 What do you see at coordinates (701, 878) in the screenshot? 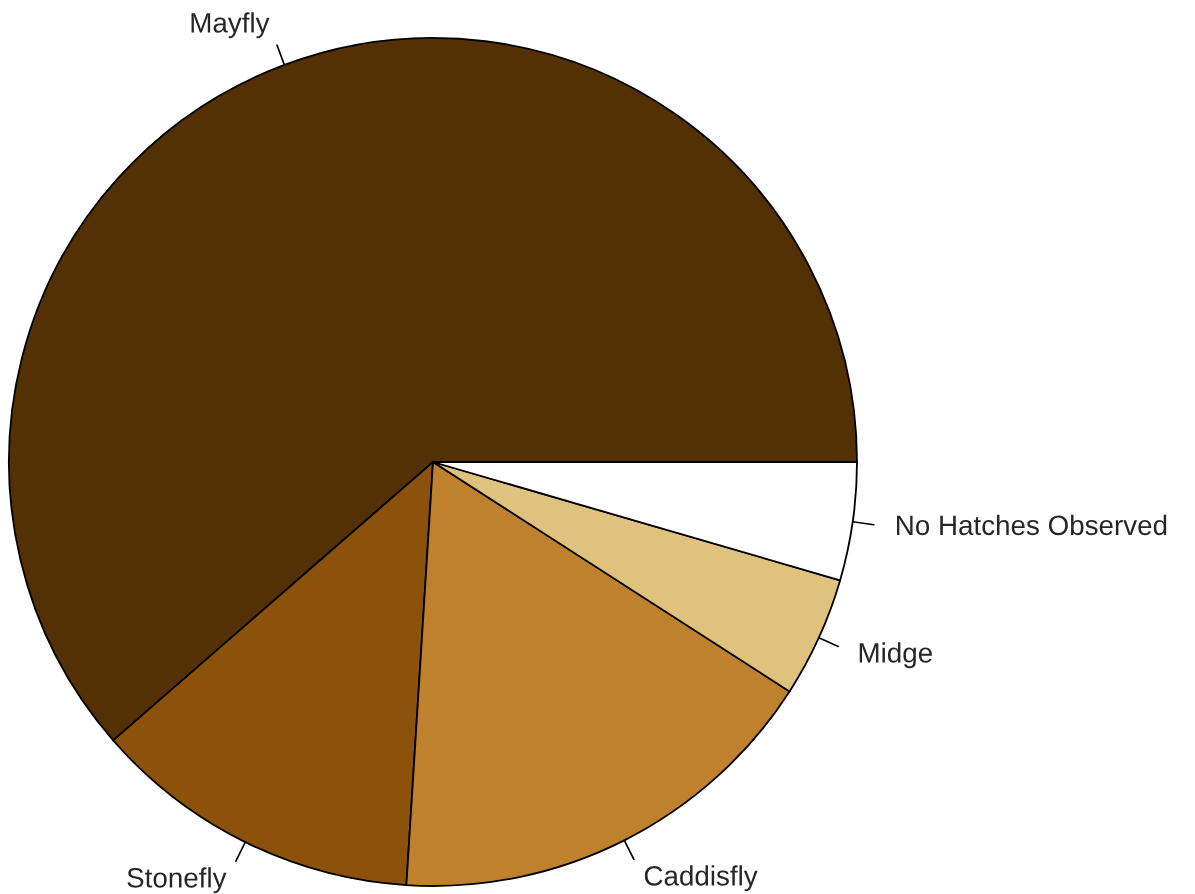
I see `slice-label: Caddisfly` at bounding box center [701, 878].